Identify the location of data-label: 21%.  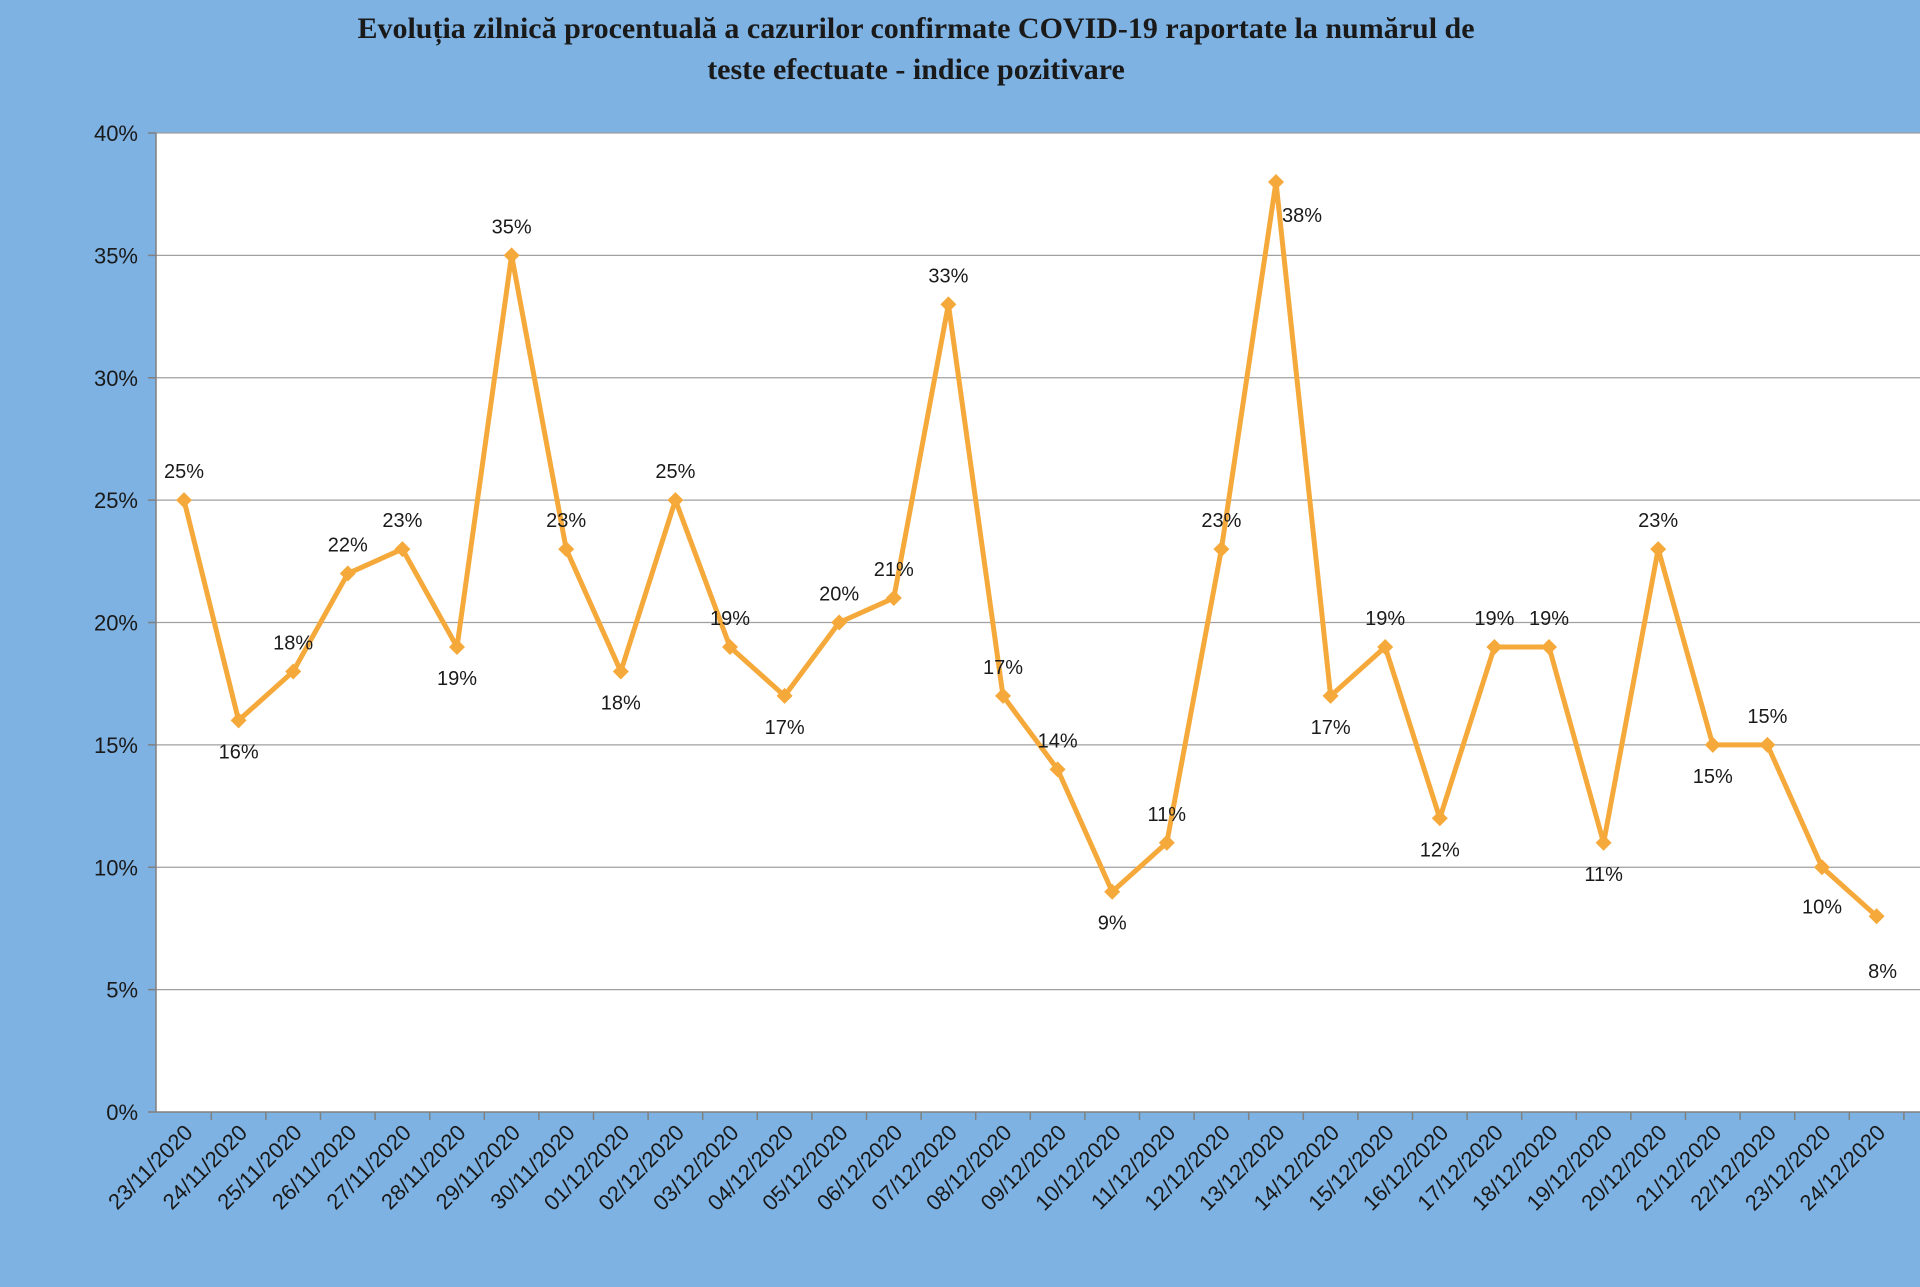
(894, 570).